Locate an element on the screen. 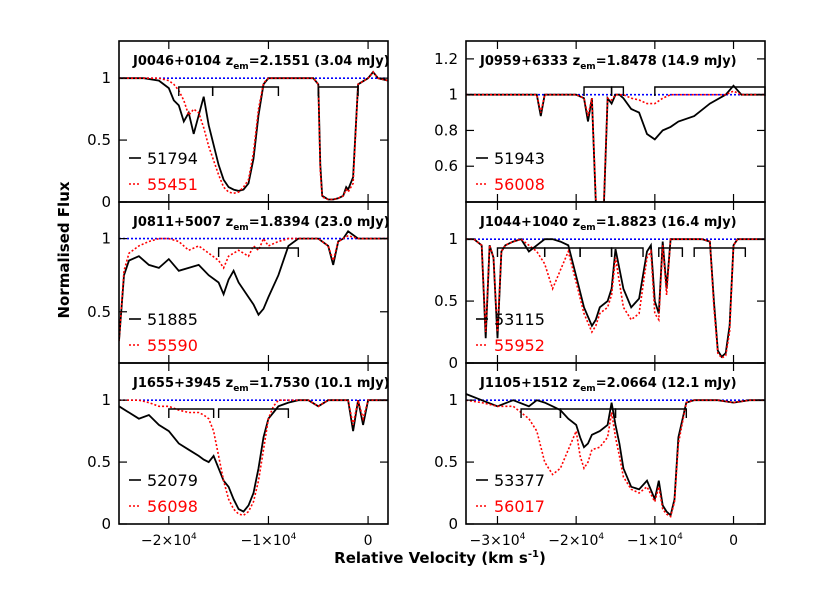 This screenshot has width=820, height=607. panel-title: J1044+1040 zem=1.8823 (16.4 mJy) is located at coordinates (608, 224).